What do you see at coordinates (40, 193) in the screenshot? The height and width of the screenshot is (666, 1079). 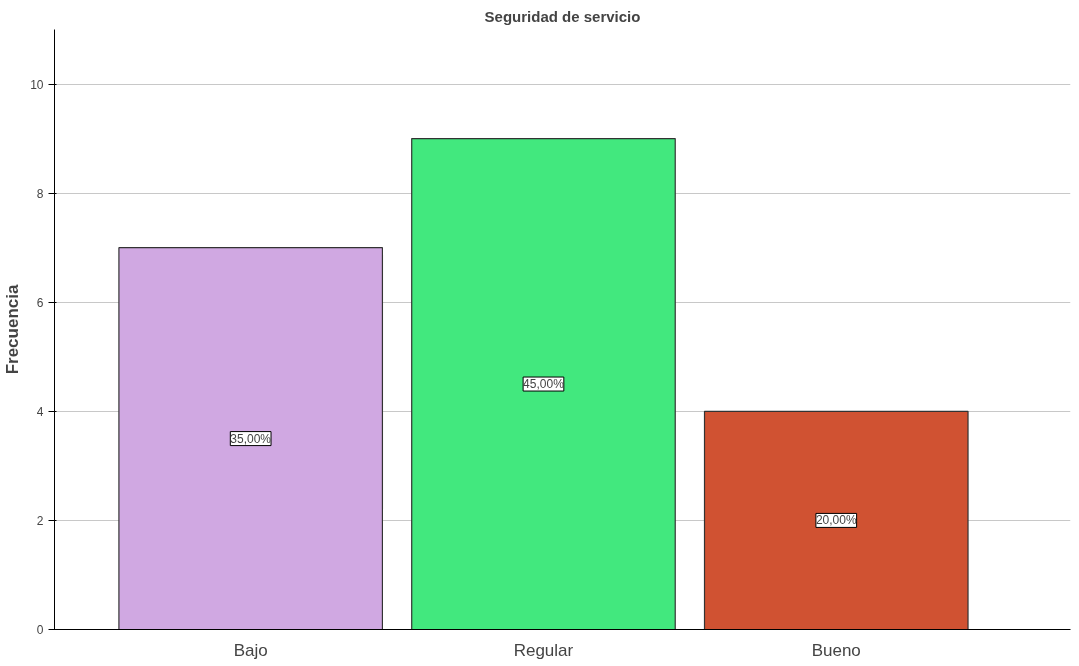 I see `y-tick-label: 8` at bounding box center [40, 193].